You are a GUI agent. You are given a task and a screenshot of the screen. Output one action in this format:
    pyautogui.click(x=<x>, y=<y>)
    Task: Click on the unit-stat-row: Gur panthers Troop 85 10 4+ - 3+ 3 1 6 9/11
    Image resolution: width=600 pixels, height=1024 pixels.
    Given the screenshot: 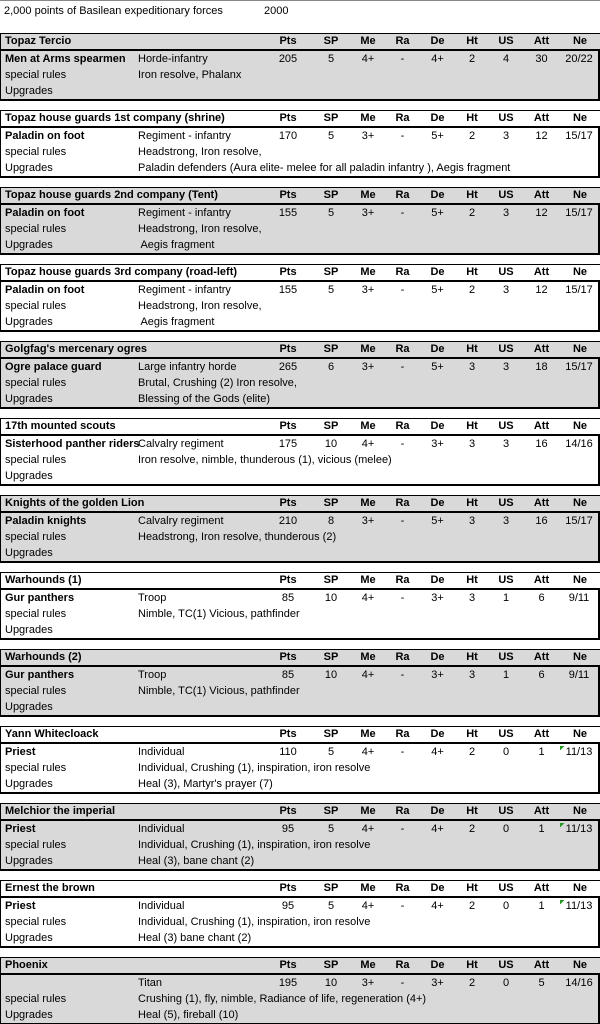 What is the action you would take?
    pyautogui.click(x=299, y=675)
    